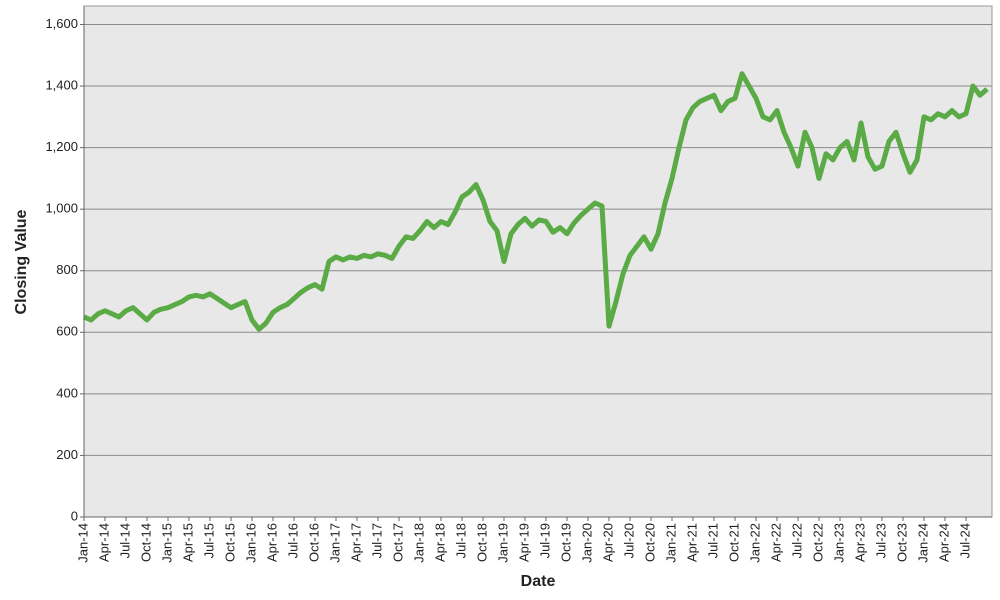 The image size is (1000, 600). Describe the element at coordinates (880, 540) in the screenshot. I see `x-tick-label: Jul-23` at that location.